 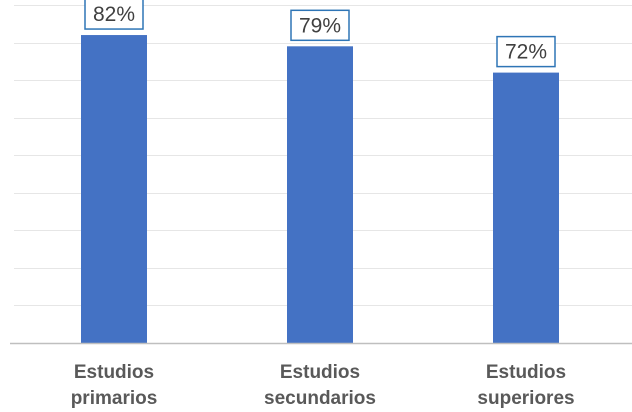 I want to click on category-label: secundarios, so click(x=320, y=398).